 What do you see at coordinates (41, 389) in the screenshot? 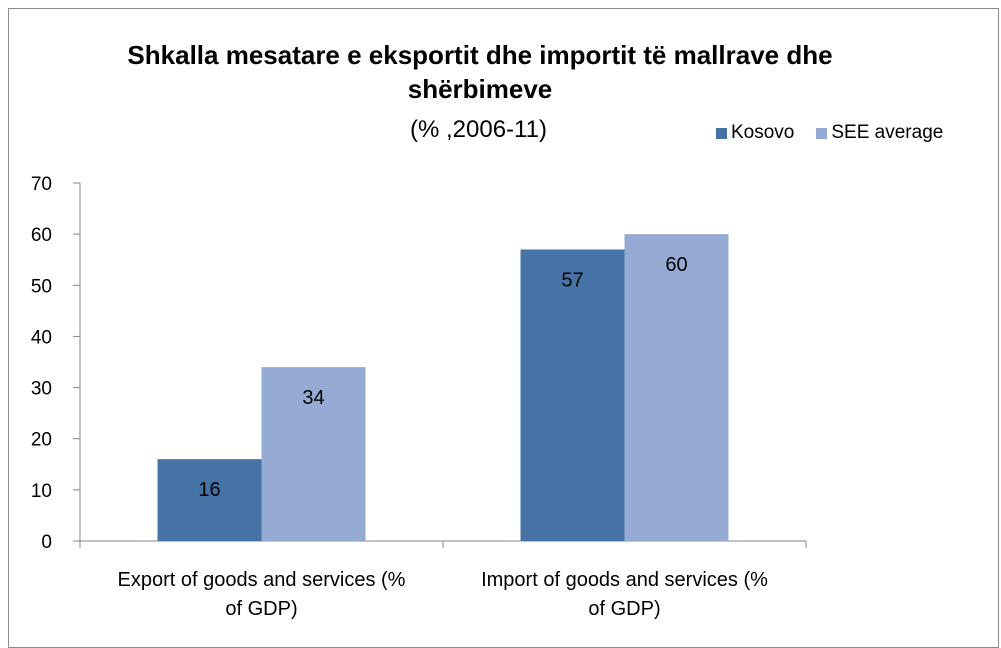
I see `y-tick-label: 30` at bounding box center [41, 389].